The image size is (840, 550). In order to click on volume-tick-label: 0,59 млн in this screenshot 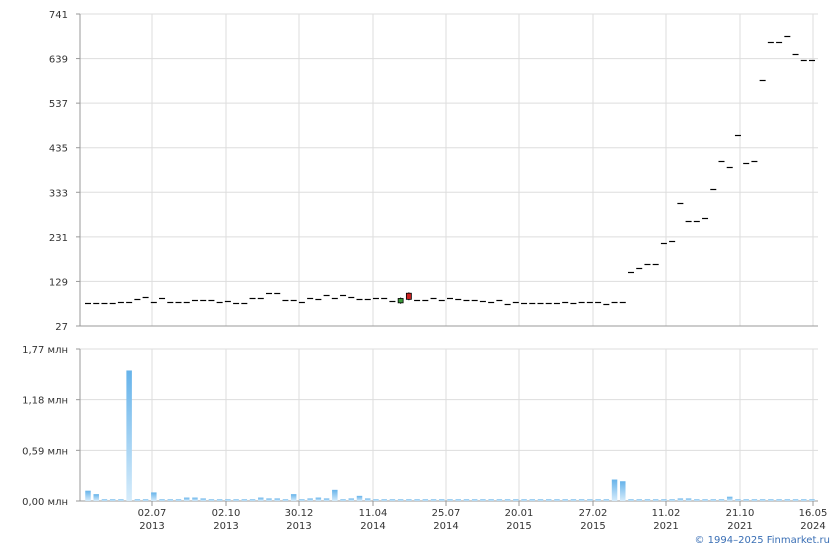, I will do `click(45, 451)`.